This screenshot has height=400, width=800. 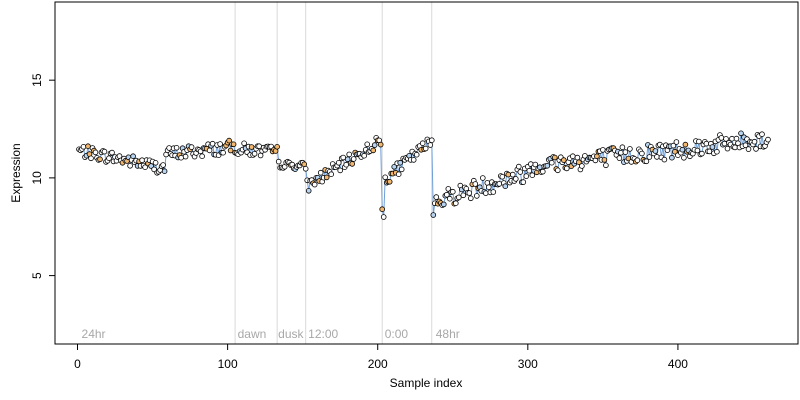 What do you see at coordinates (291, 334) in the screenshot?
I see `annotation-label: dusk` at bounding box center [291, 334].